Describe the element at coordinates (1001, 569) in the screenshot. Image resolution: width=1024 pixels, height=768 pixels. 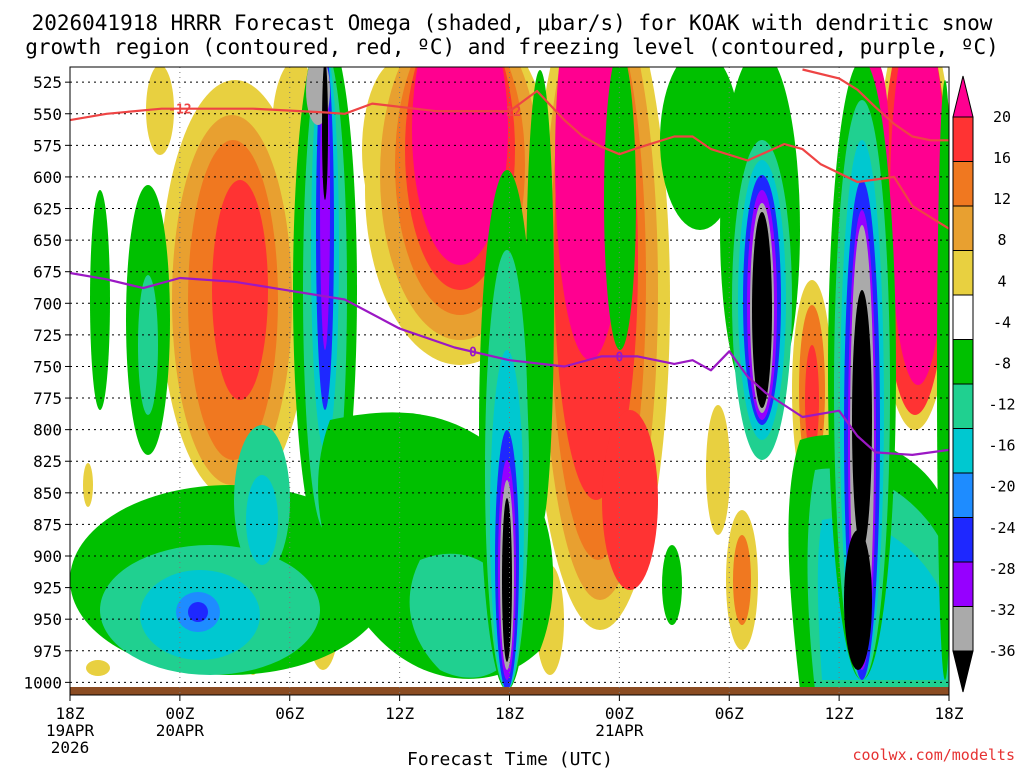
I see `colorbar-label: -28` at that location.